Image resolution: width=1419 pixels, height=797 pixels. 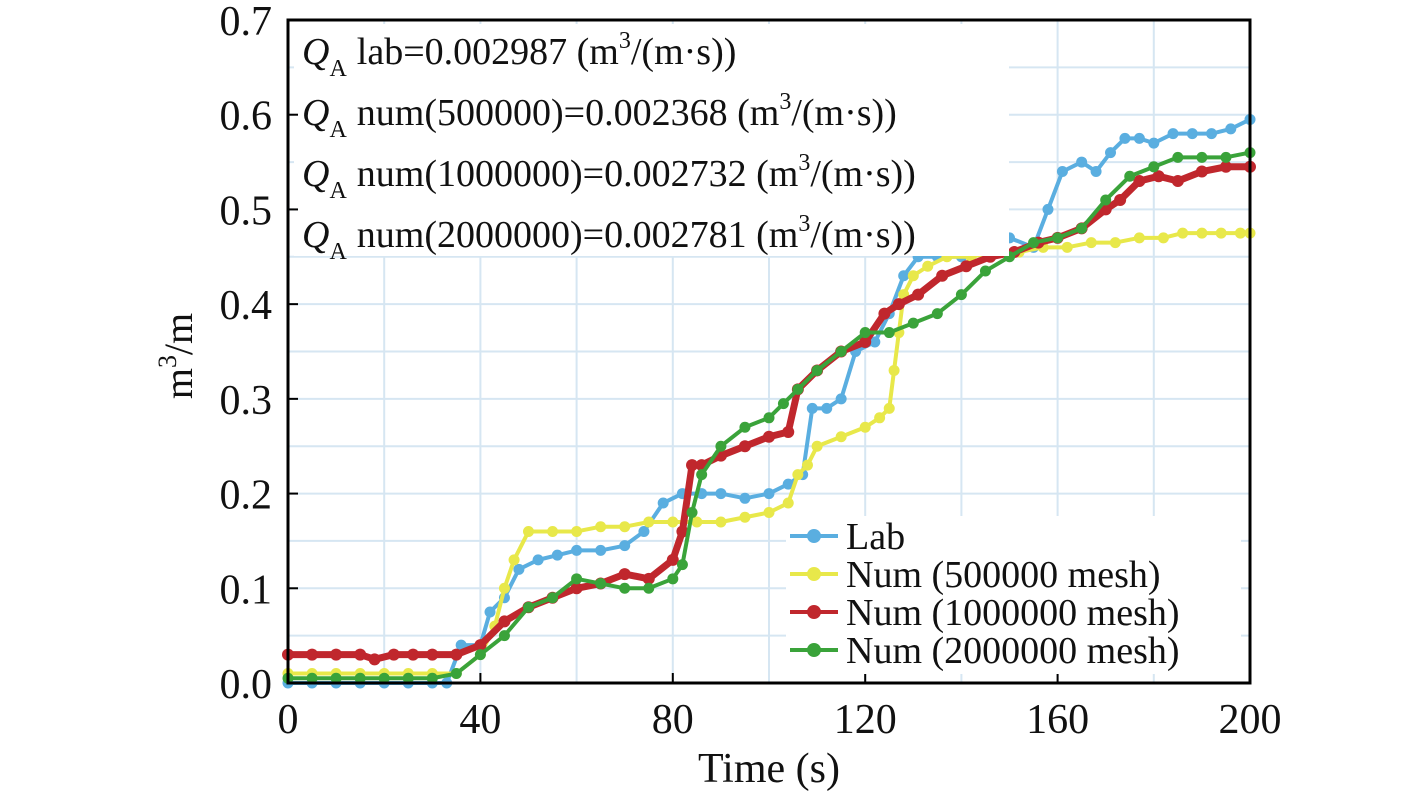 I want to click on annotation-text: num(2000000)=0.002781 (m, so click(x=578, y=235).